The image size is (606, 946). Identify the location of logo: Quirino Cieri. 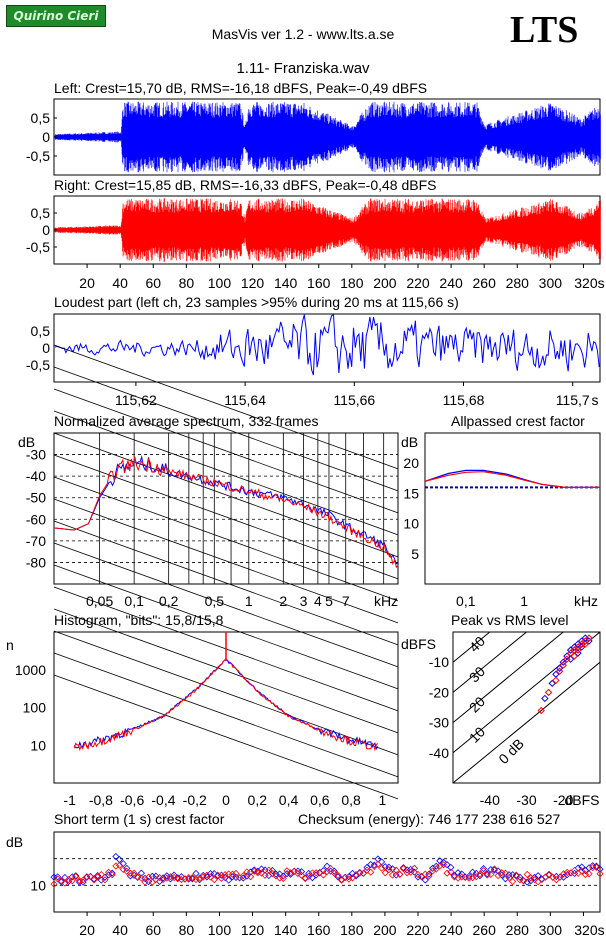
(56, 16).